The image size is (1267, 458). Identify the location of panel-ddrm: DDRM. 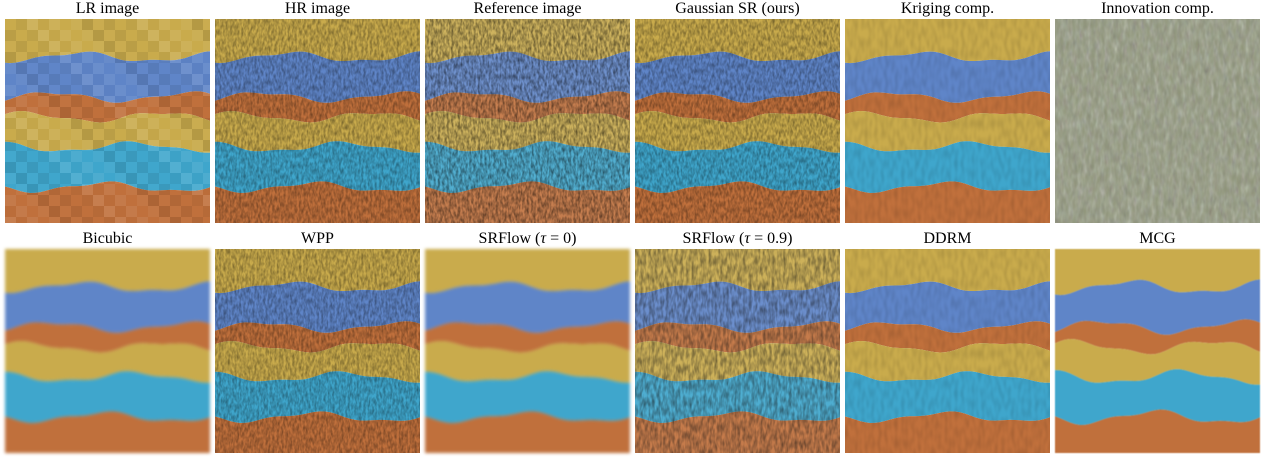
(947, 343).